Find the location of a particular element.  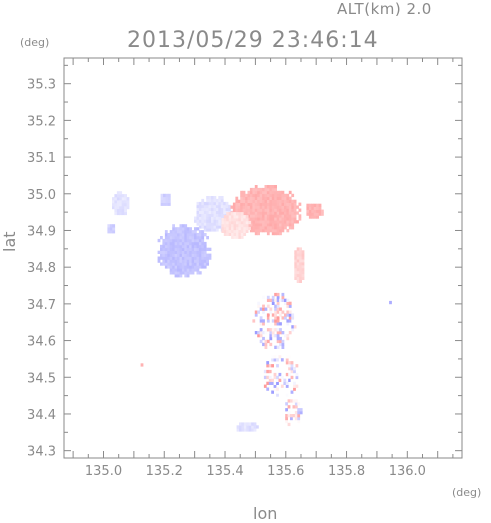

y-tick-label: 34.3 is located at coordinates (41, 452).